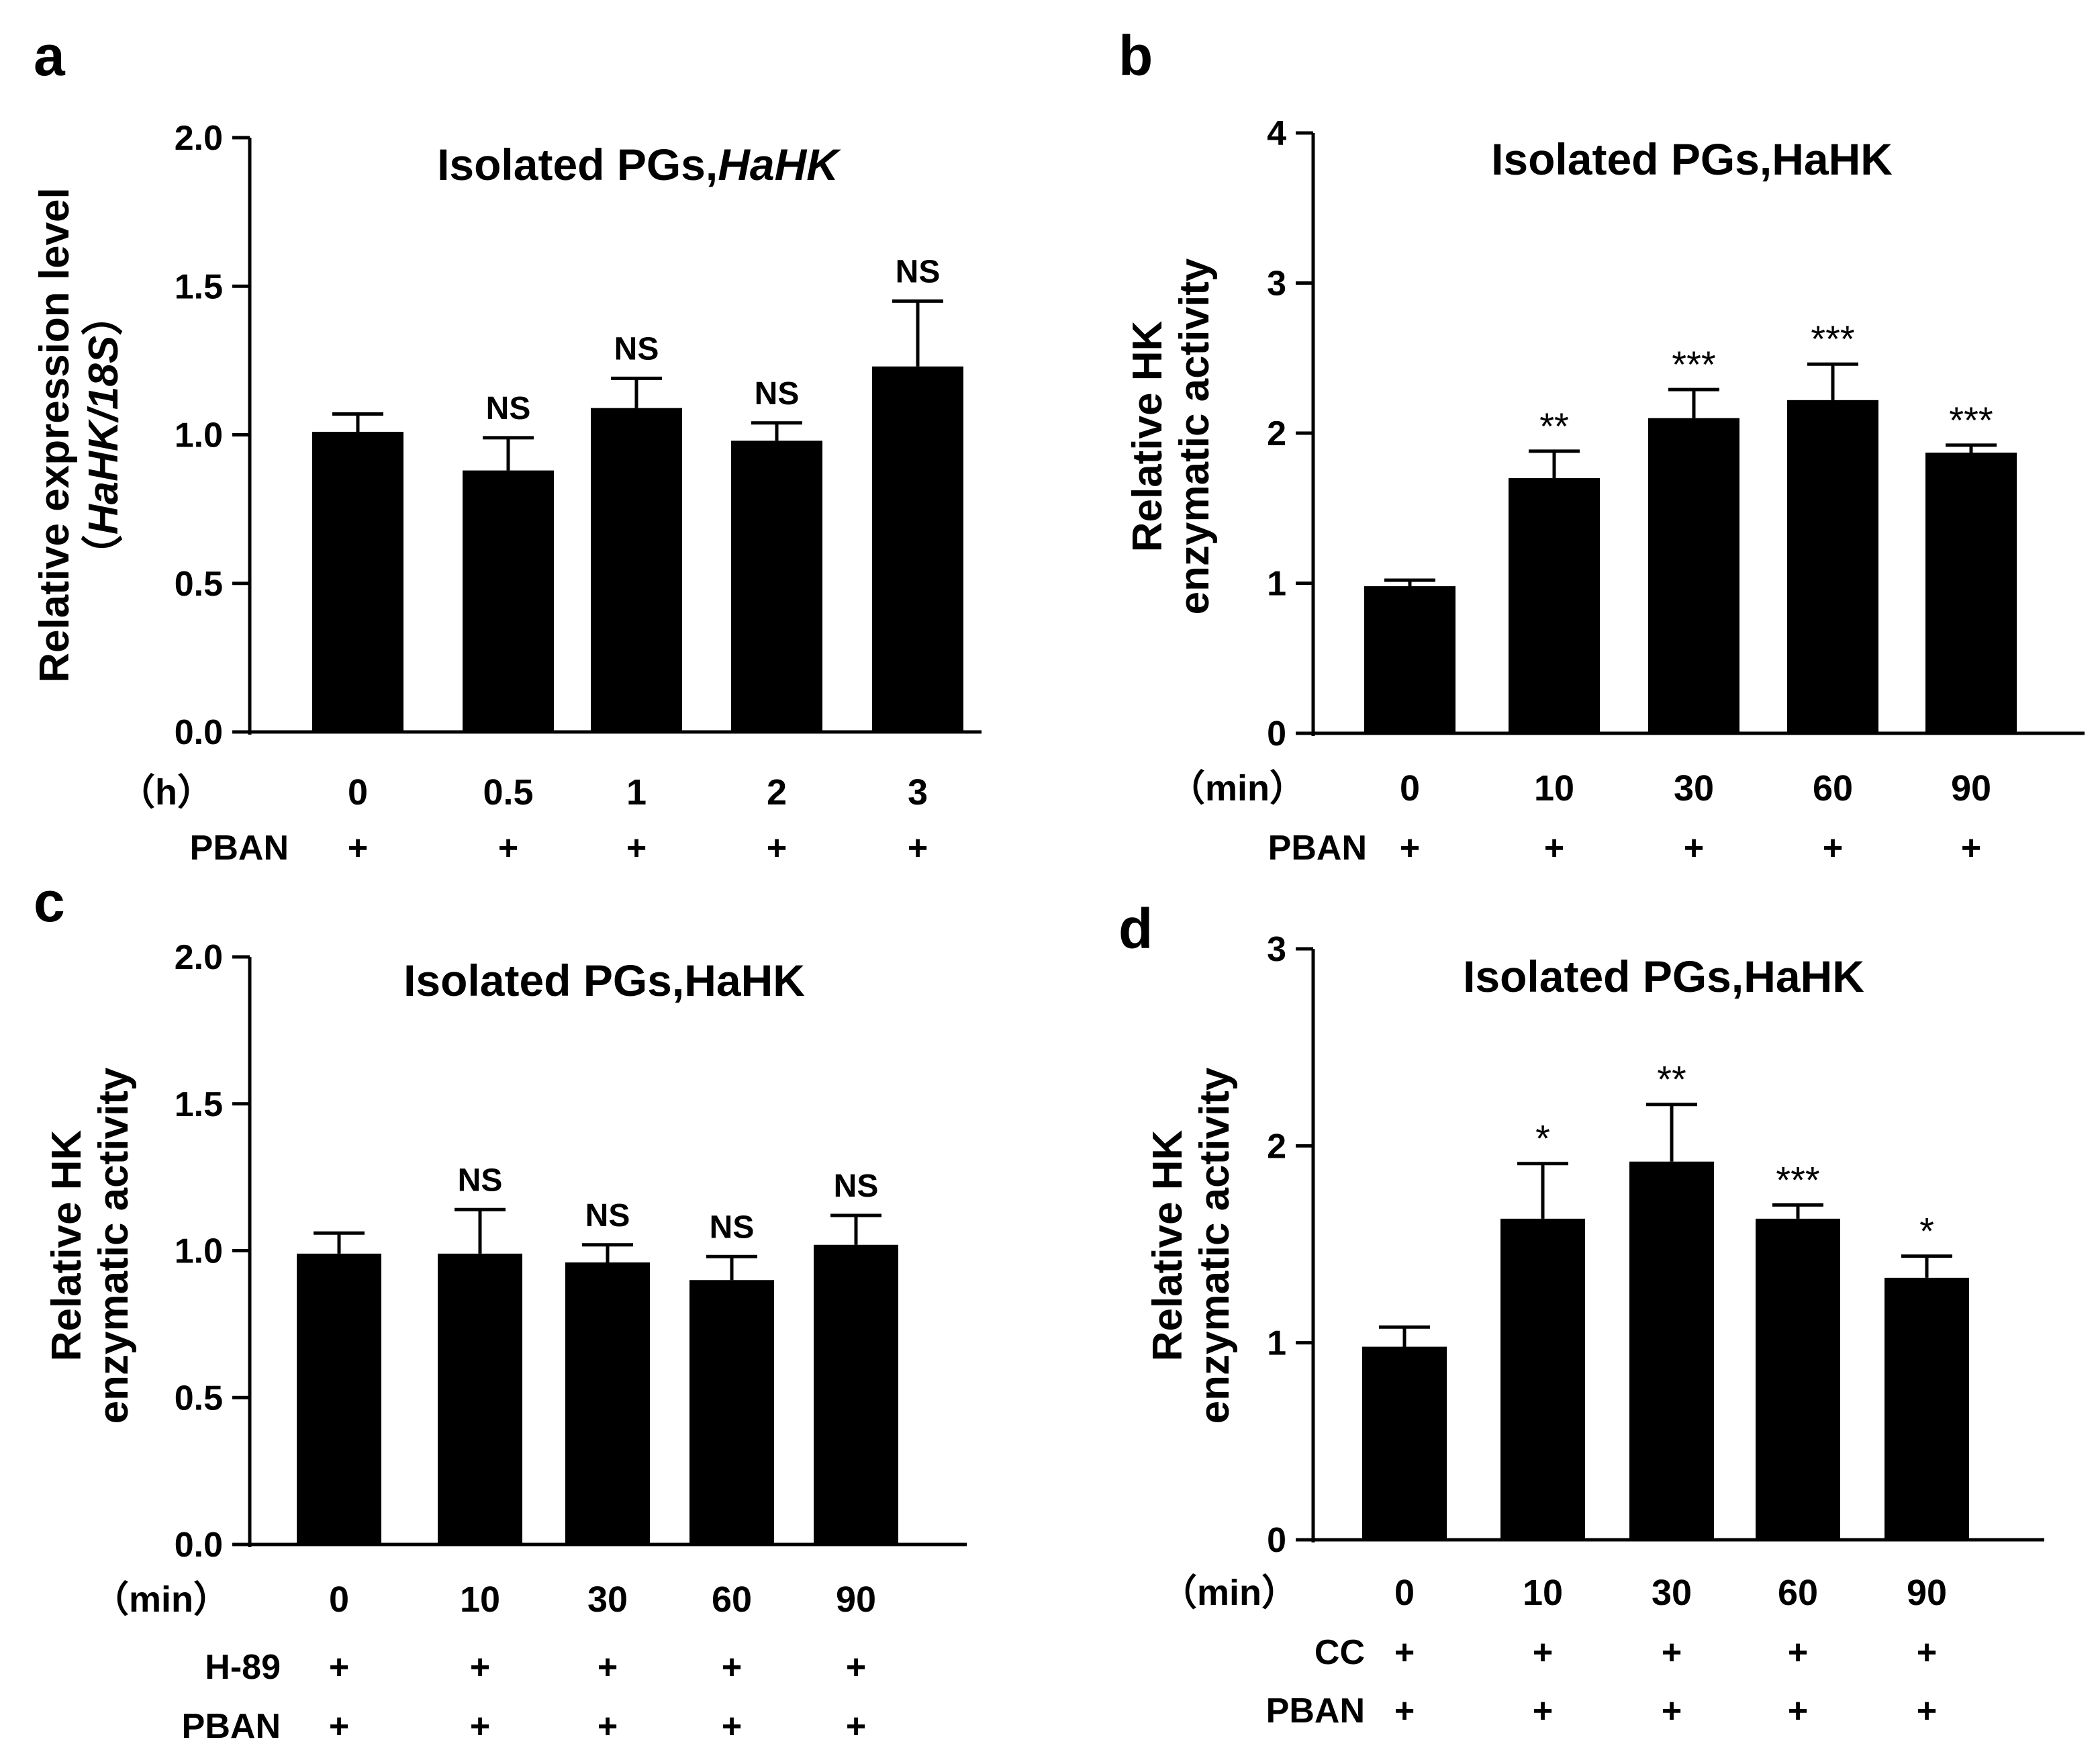 The height and width of the screenshot is (1756, 2100). What do you see at coordinates (1276, 134) in the screenshot?
I see `y-tick-label: 4` at bounding box center [1276, 134].